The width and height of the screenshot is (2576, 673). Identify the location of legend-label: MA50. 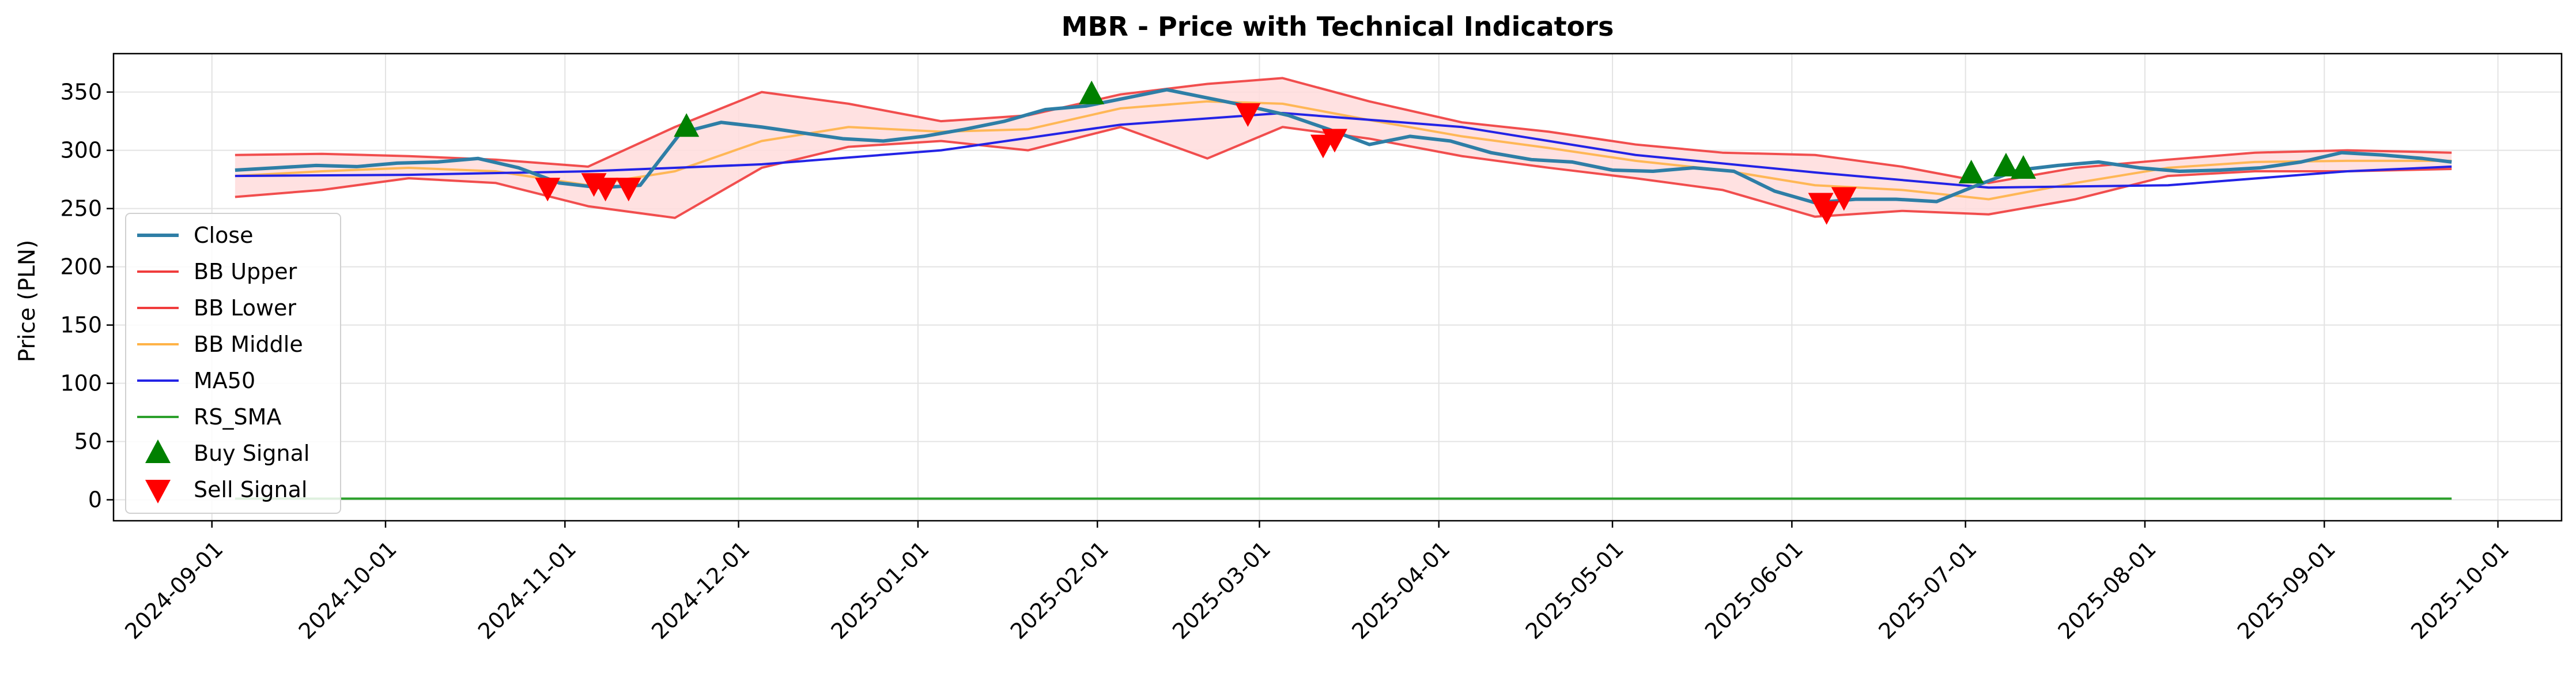
(224, 380).